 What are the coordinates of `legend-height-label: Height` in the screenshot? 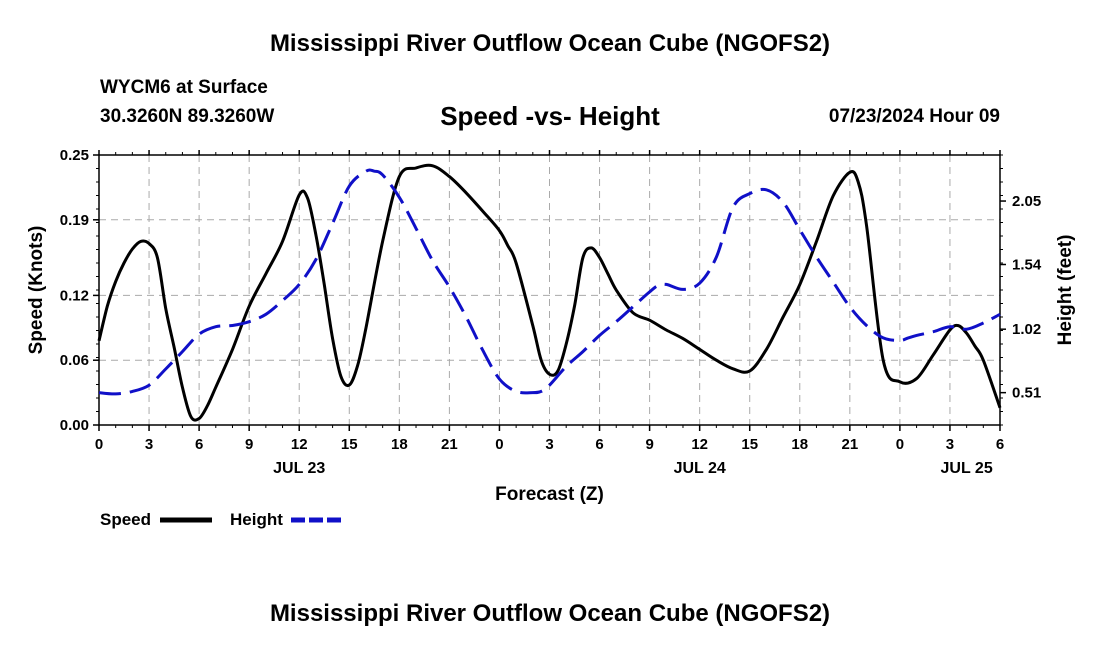 It's located at (256, 519).